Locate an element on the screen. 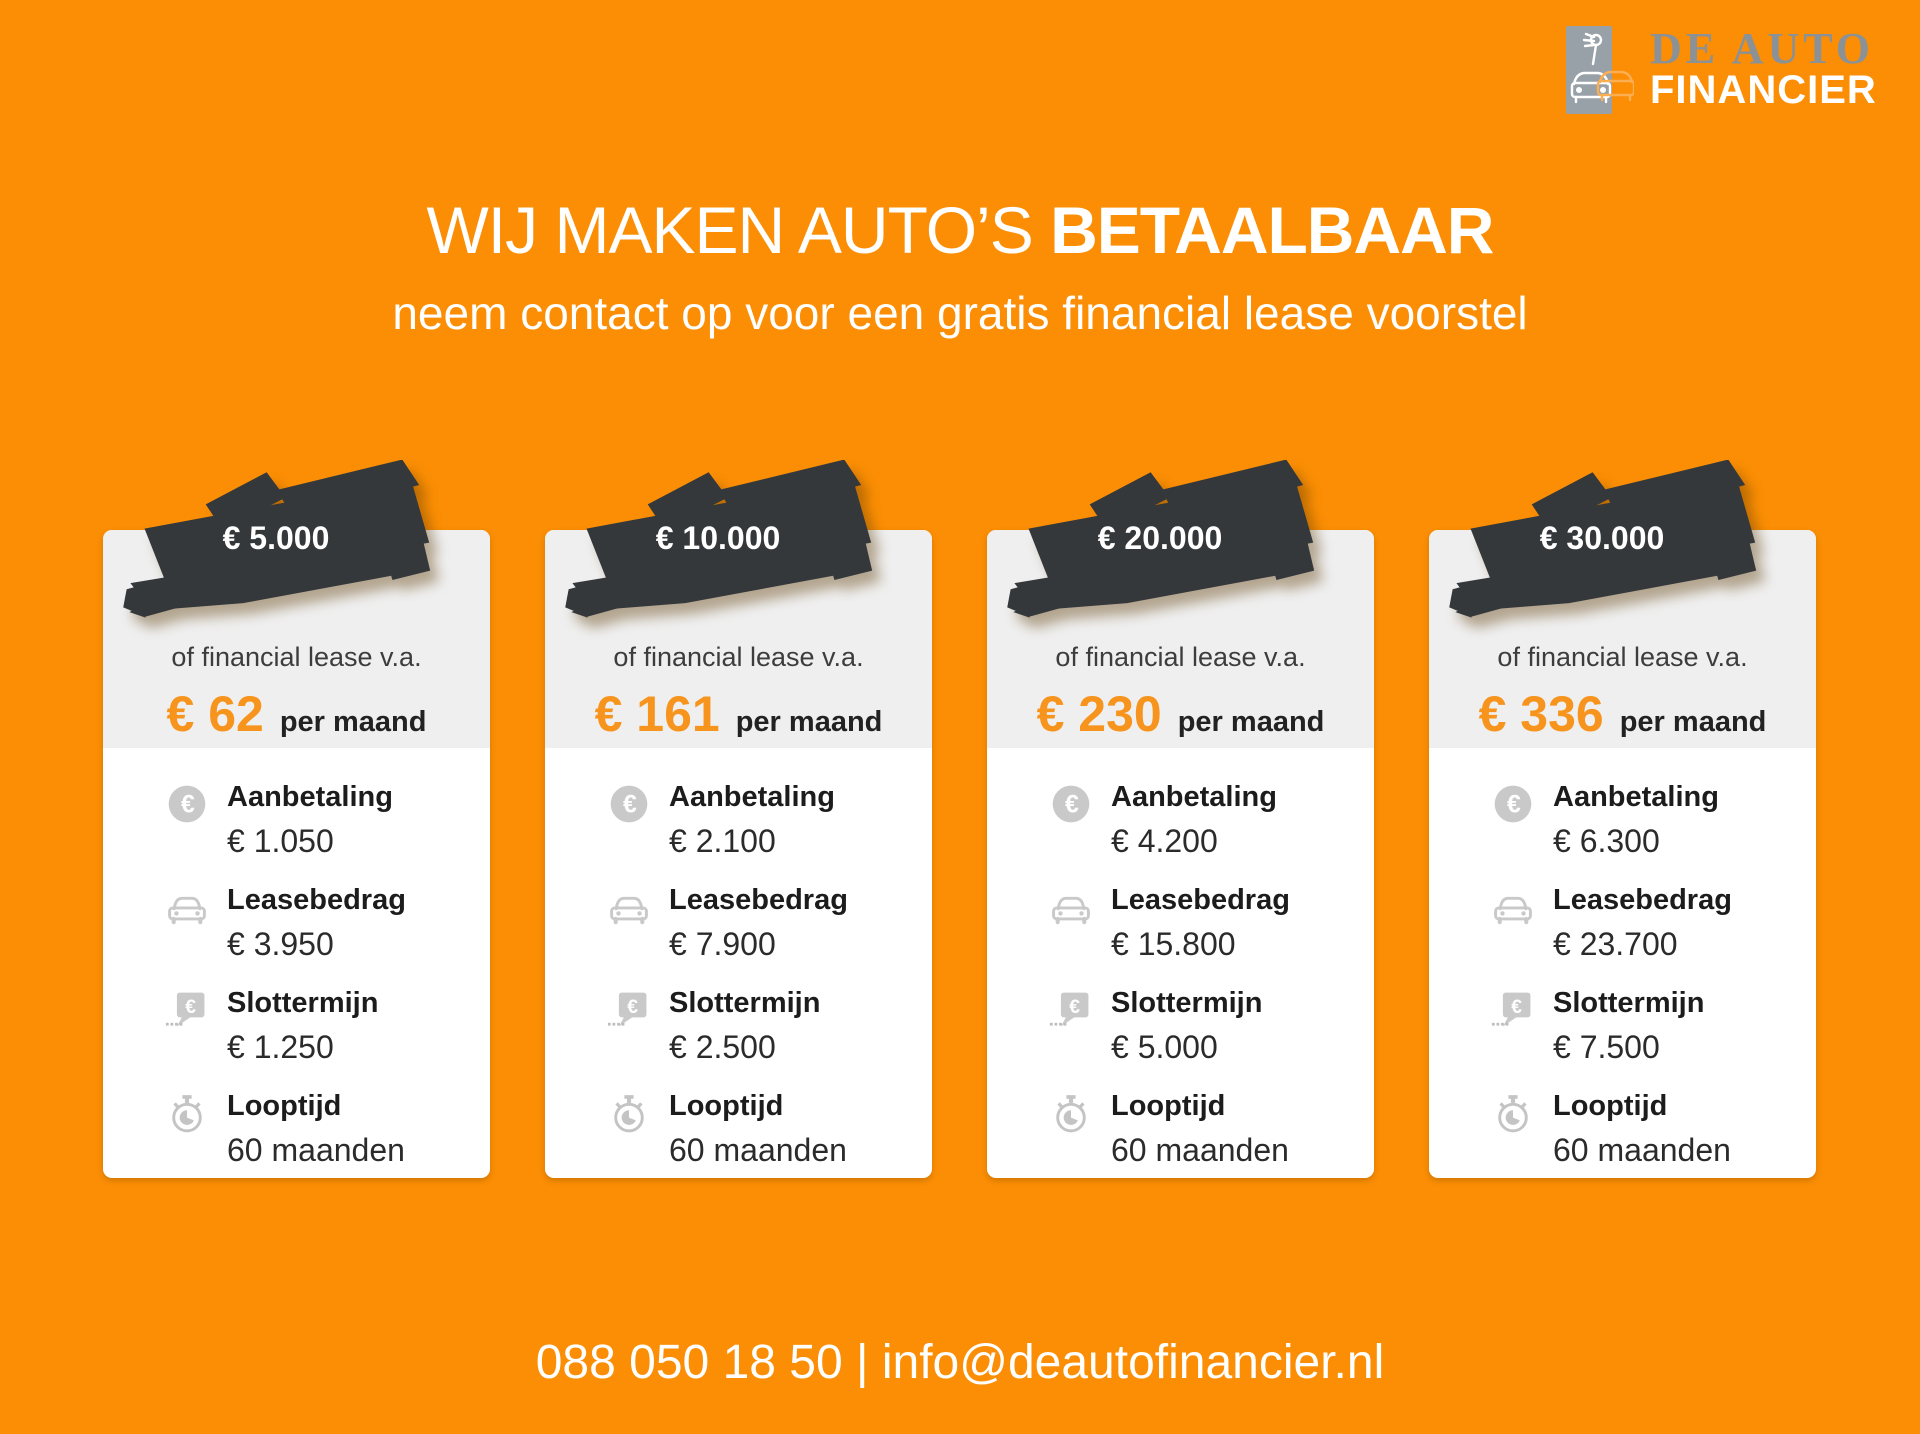  card-header: of financial lease v.a. € 62 per maand is located at coordinates (296, 639).